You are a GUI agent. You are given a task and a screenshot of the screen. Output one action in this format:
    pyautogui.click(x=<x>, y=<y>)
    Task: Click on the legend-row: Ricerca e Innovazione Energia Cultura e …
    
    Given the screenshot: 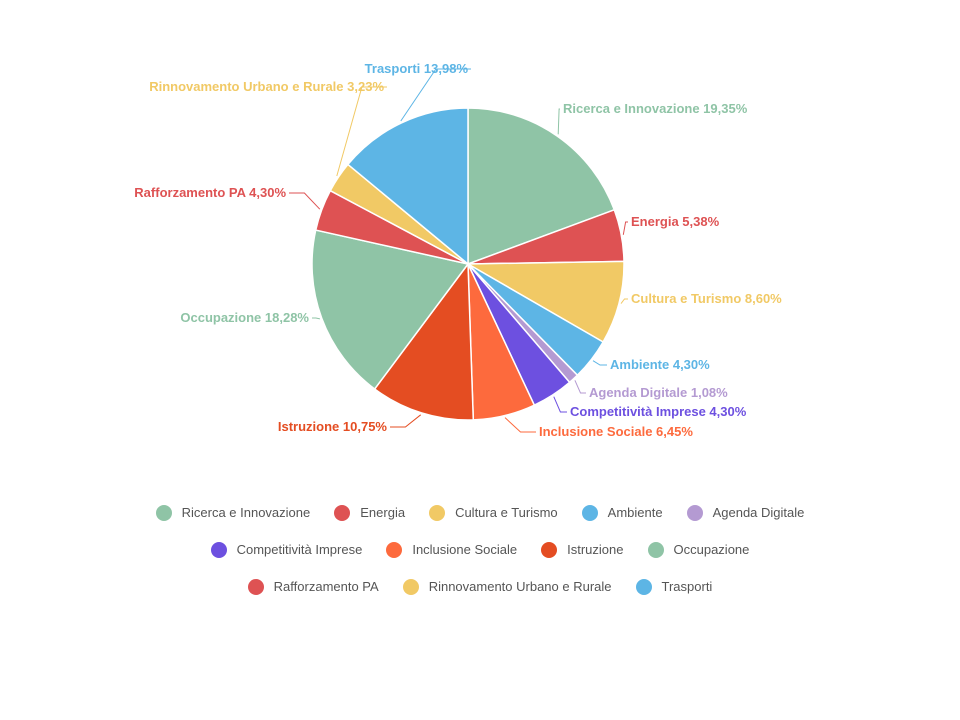 What is the action you would take?
    pyautogui.click(x=480, y=512)
    